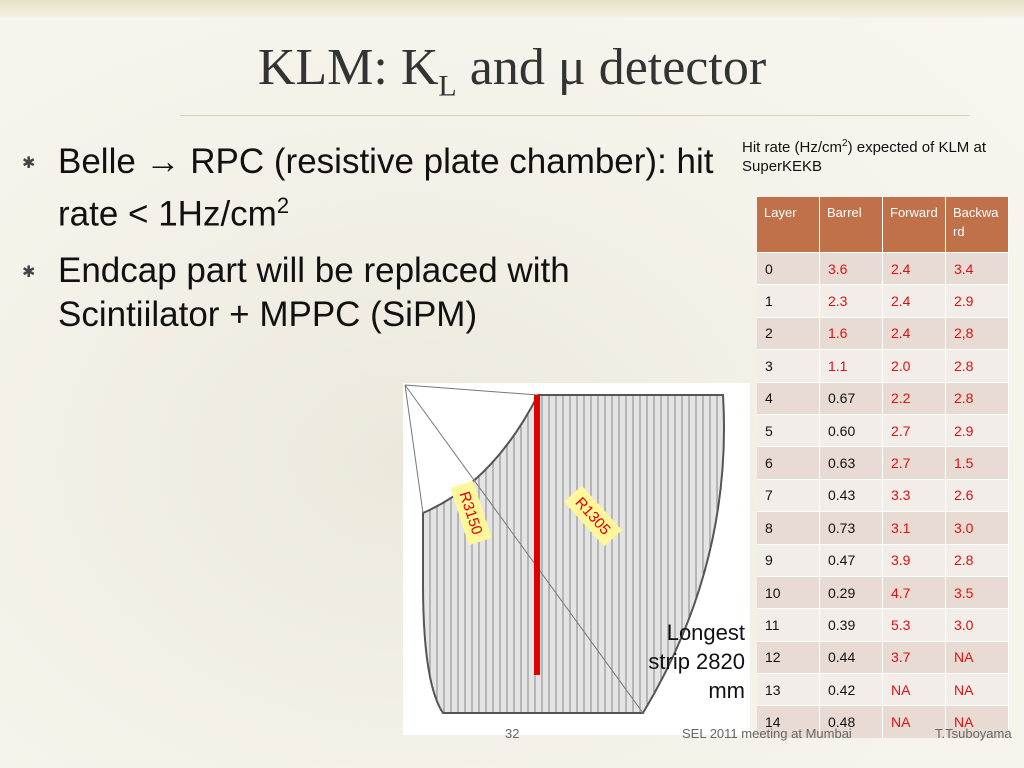 Image resolution: width=1024 pixels, height=768 pixels. I want to click on table-row: 4 0.67 2.2 2.8, so click(883, 398).